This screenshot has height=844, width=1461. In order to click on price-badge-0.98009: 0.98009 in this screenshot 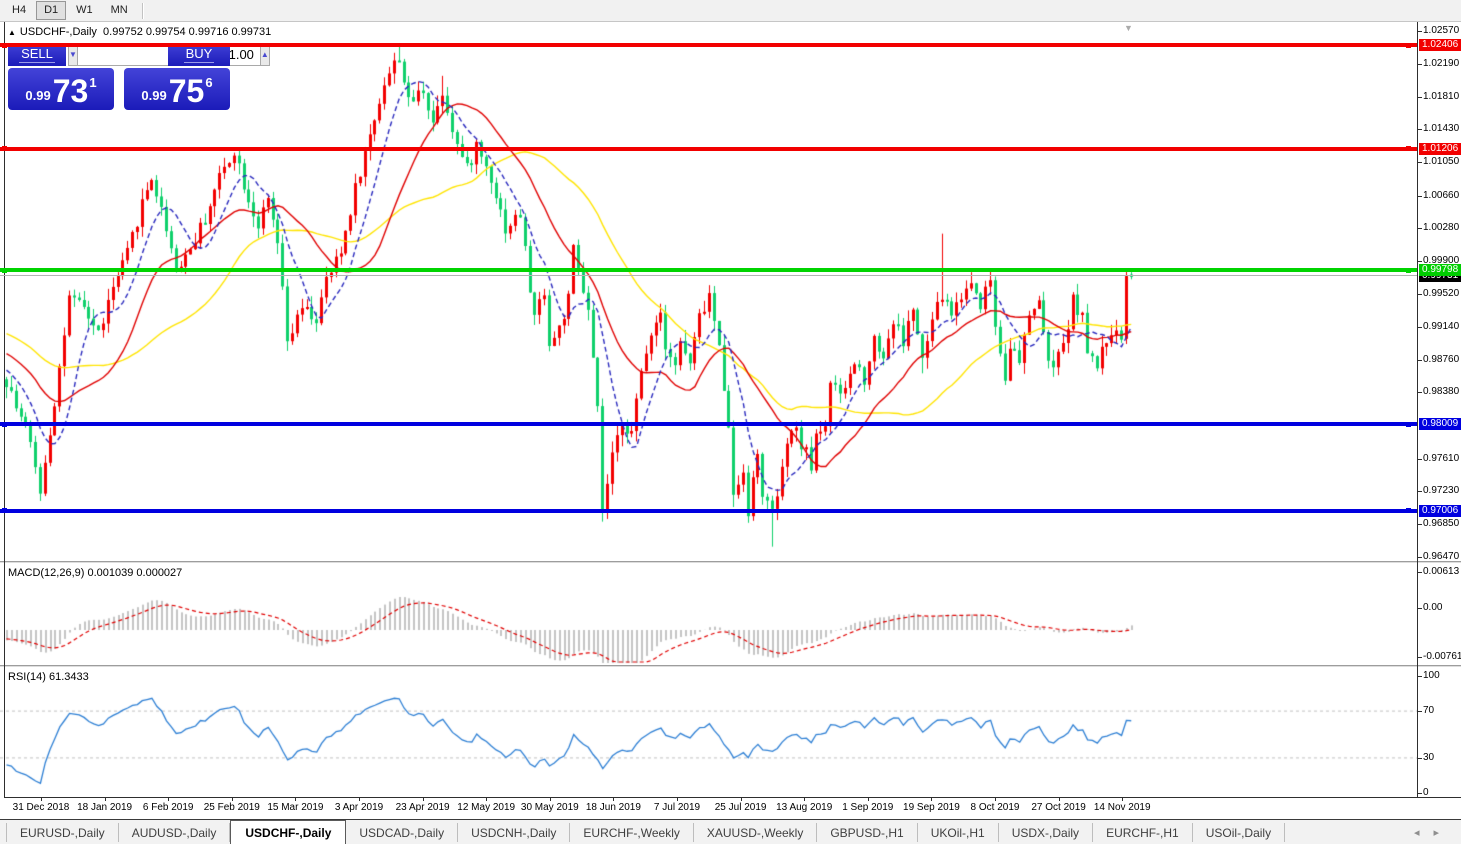, I will do `click(1440, 424)`.